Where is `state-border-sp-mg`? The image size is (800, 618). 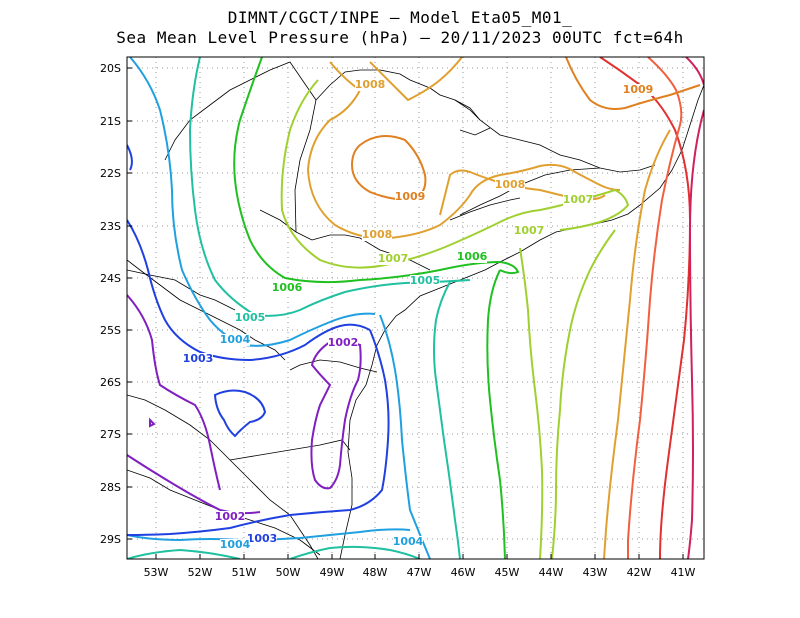
state-border-sp-mg is located at coordinates (485, 121).